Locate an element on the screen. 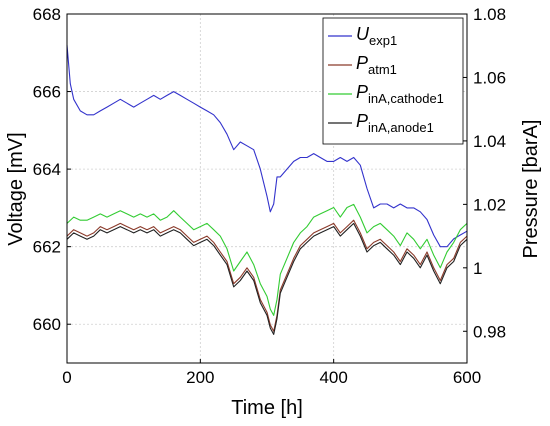 The width and height of the screenshot is (550, 426). y-right-tick-label: 1.06 is located at coordinates (489, 77).